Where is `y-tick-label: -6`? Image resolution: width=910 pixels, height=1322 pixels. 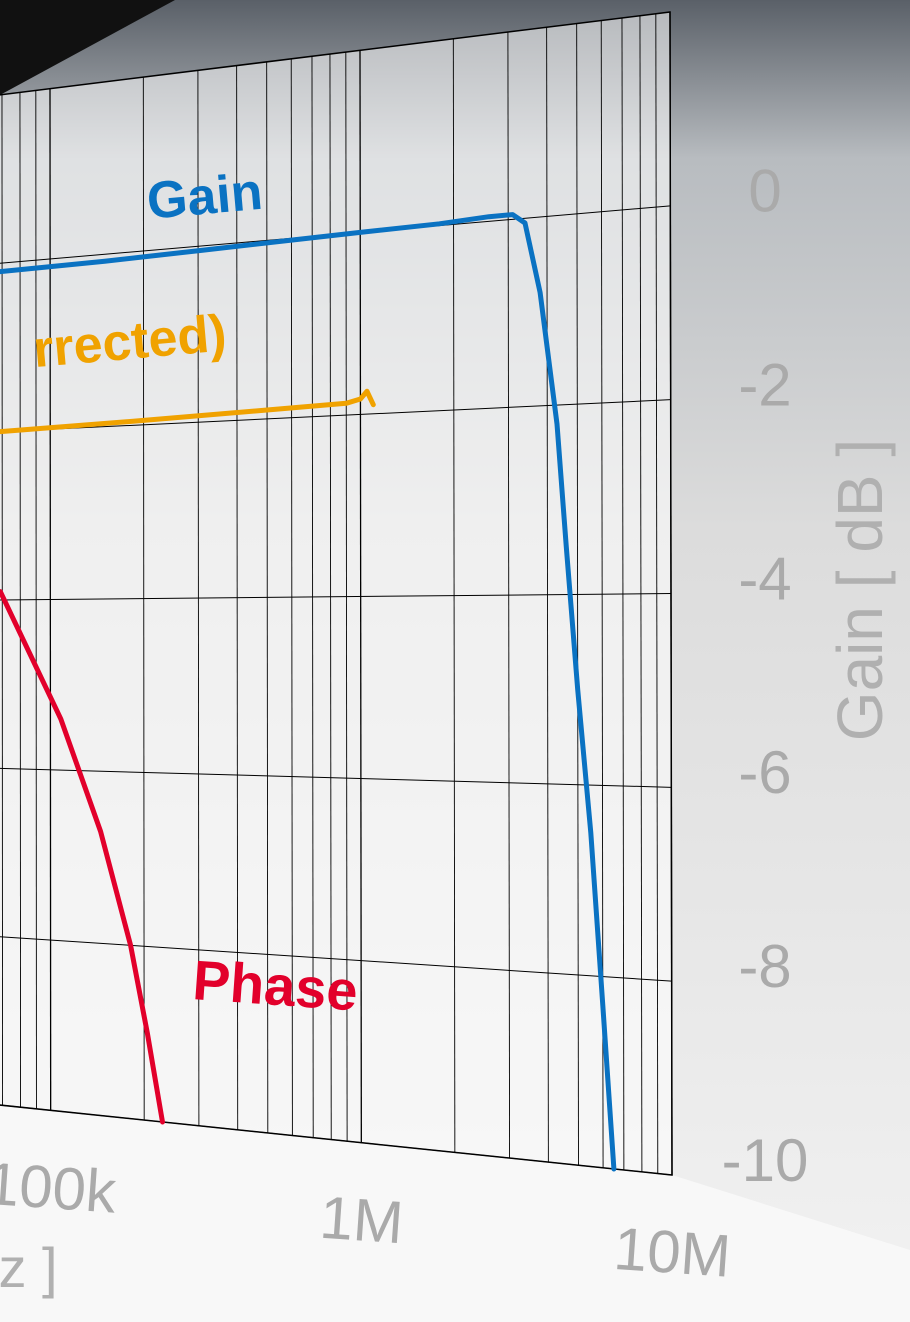
y-tick-label: -6 is located at coordinates (764, 772).